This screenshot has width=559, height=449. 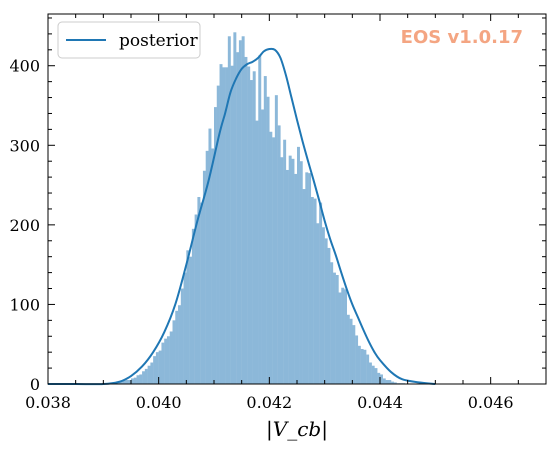 I want to click on y-tick-label: 300, so click(x=24, y=145).